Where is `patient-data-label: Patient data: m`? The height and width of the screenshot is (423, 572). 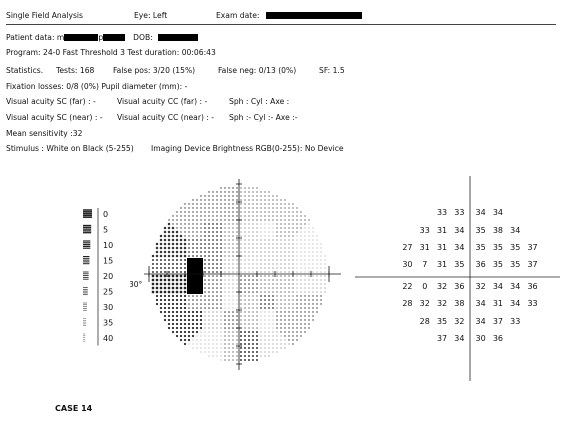 patient-data-label: Patient data: m is located at coordinates (35, 37).